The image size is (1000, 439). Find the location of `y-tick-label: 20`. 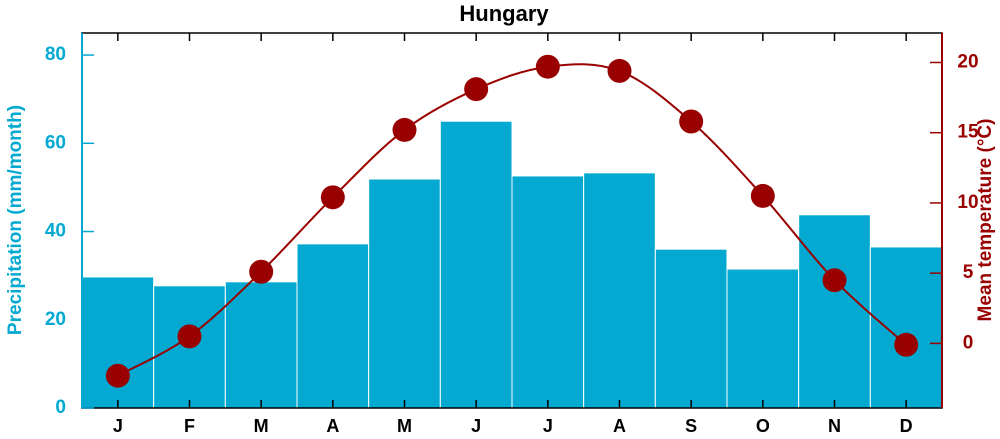

y-tick-label: 20 is located at coordinates (55, 319).